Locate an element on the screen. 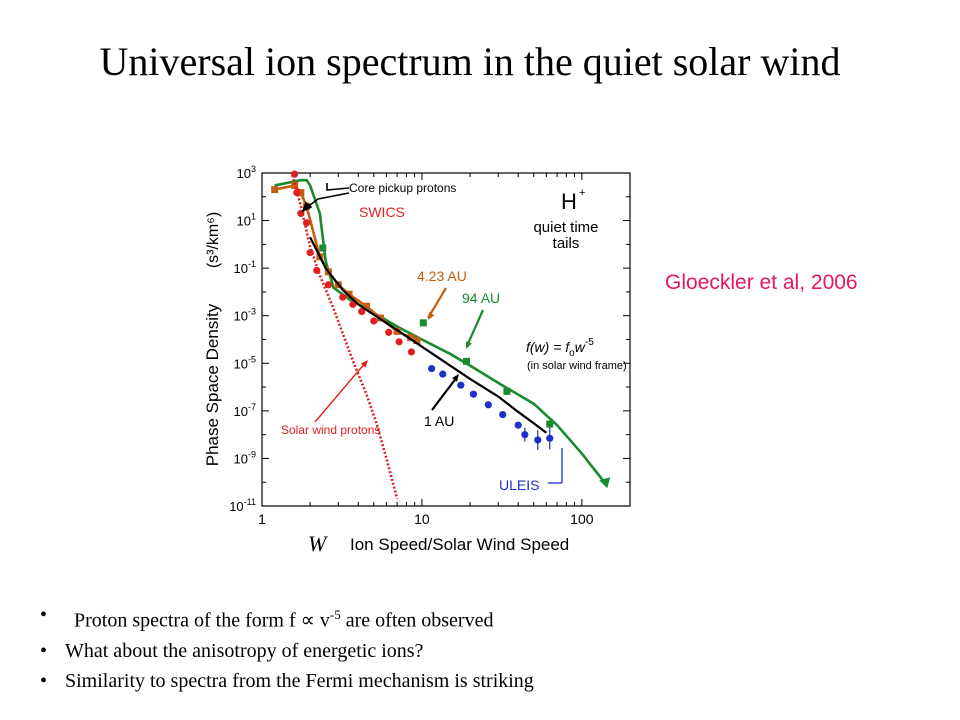  y-tick-label: 10⁻¹¹ is located at coordinates (242, 505).